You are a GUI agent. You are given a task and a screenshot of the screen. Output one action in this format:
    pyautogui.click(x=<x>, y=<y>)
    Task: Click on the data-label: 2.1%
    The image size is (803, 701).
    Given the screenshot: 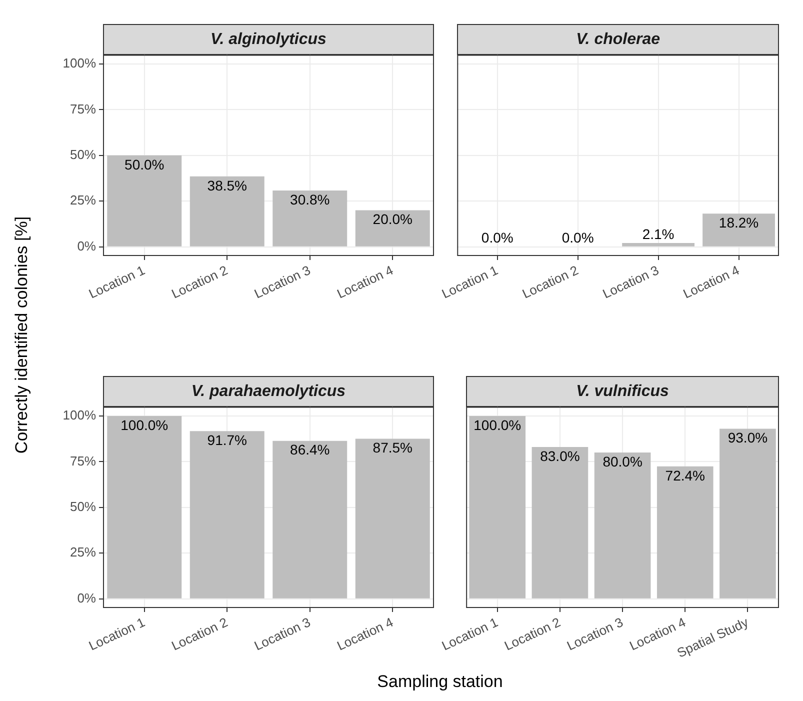 What is the action you would take?
    pyautogui.click(x=658, y=234)
    